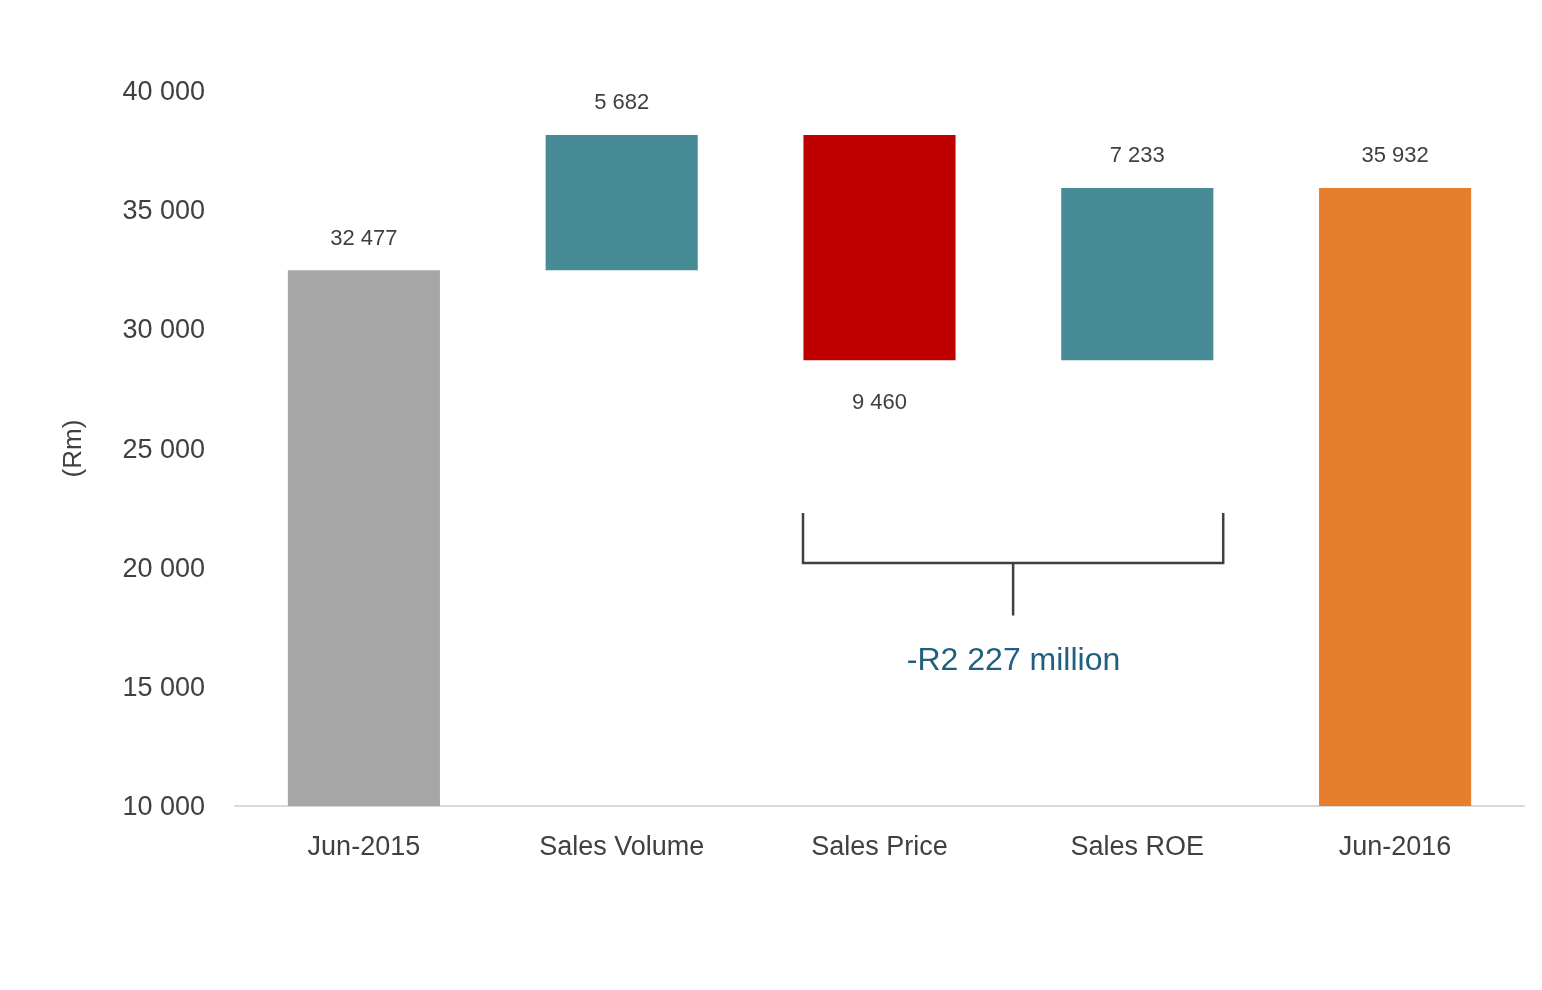 The image size is (1542, 990). I want to click on y-axis-title: (Rm), so click(72, 448).